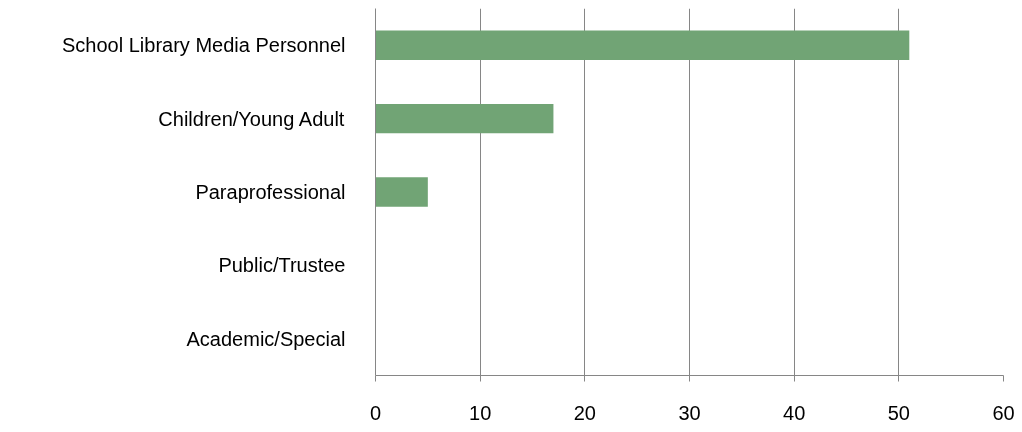 This screenshot has height=432, width=1022. I want to click on x-tick-label: 20, so click(584, 412).